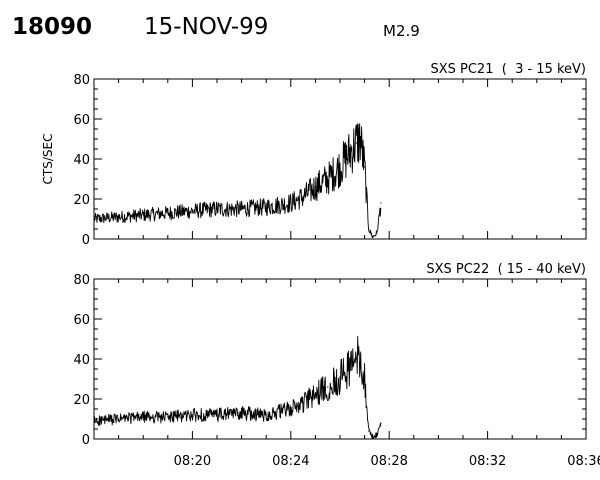 This screenshot has width=600, height=480. Describe the element at coordinates (506, 269) in the screenshot. I see `panel-title: SXS PC22 ( 15 - 40 keV)` at that location.